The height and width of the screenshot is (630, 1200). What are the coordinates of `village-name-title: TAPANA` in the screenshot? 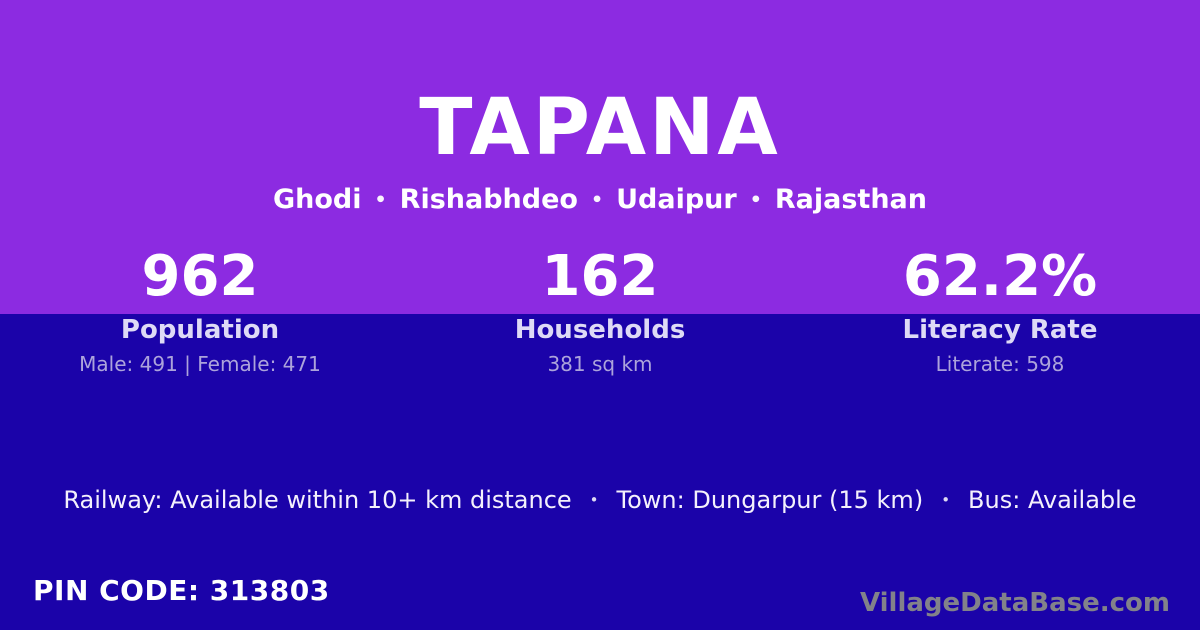 It's located at (600, 128).